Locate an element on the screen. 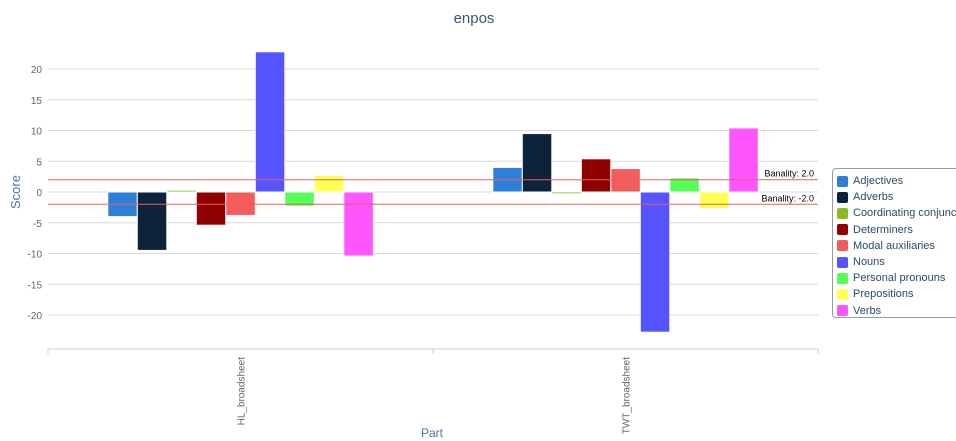  legend-label: Adjectives is located at coordinates (878, 181).